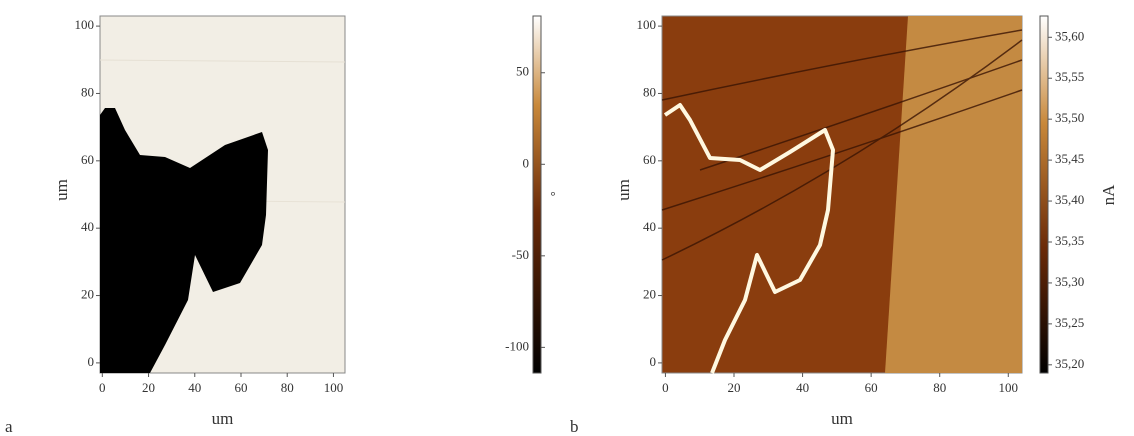 The image size is (1134, 436). What do you see at coordinates (1108, 195) in the screenshot?
I see `colorbar-label: nA` at bounding box center [1108, 195].